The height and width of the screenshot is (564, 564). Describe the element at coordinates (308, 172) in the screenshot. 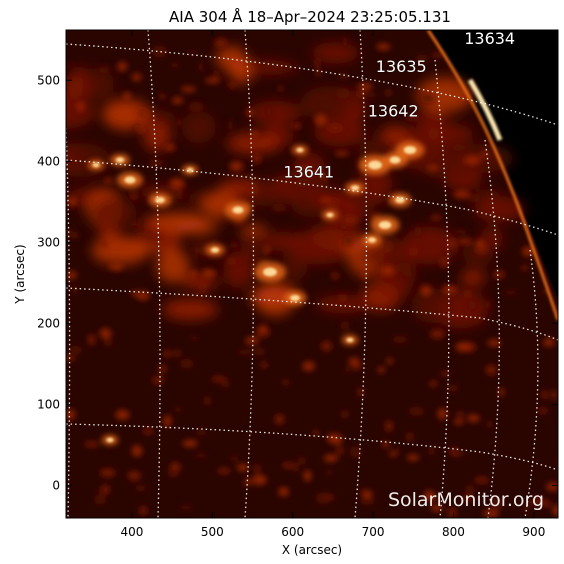

I see `region-label: 13641` at that location.